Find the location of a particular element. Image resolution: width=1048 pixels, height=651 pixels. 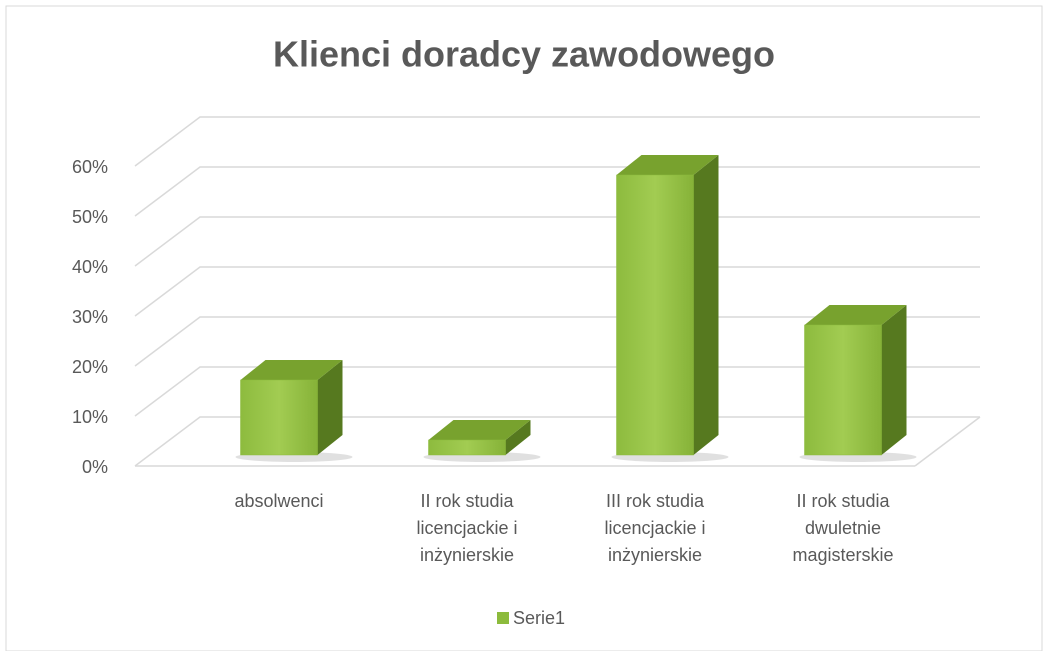

chart-title: Klienci doradcy zawodowego is located at coordinates (524, 54).